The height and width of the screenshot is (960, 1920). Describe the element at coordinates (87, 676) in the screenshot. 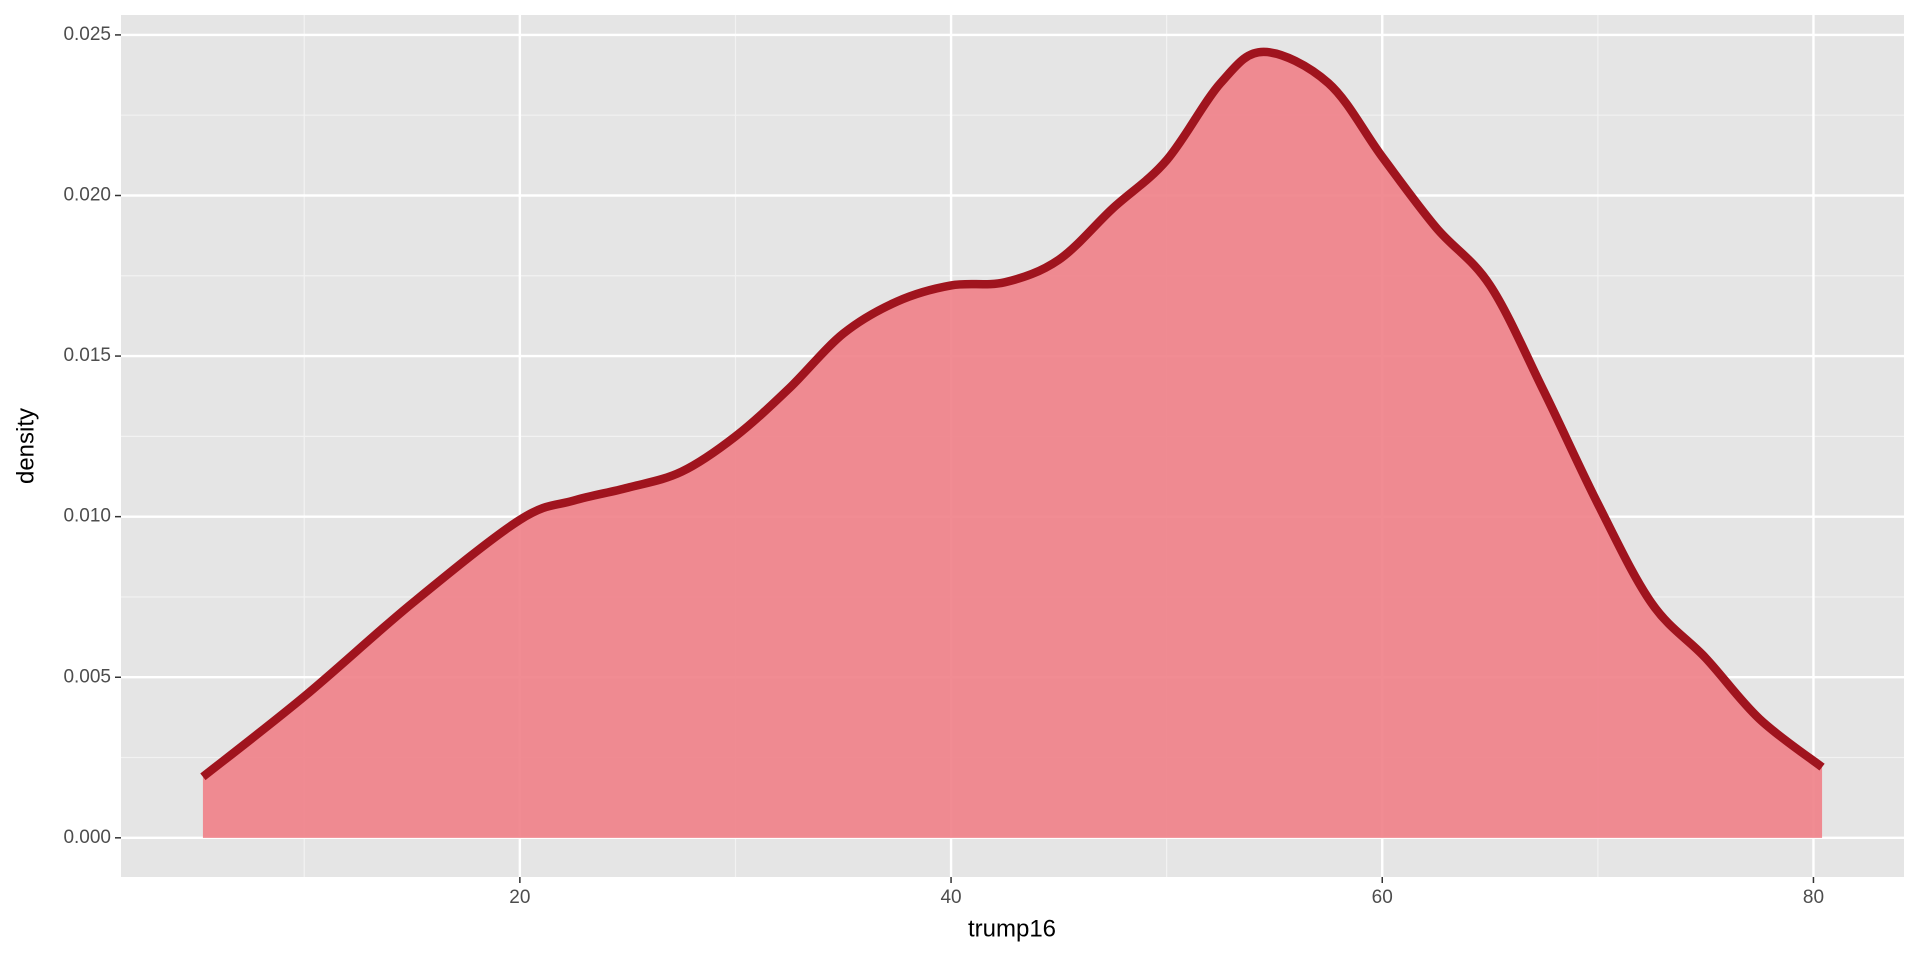

I see `y-tick-label: 0.005` at that location.